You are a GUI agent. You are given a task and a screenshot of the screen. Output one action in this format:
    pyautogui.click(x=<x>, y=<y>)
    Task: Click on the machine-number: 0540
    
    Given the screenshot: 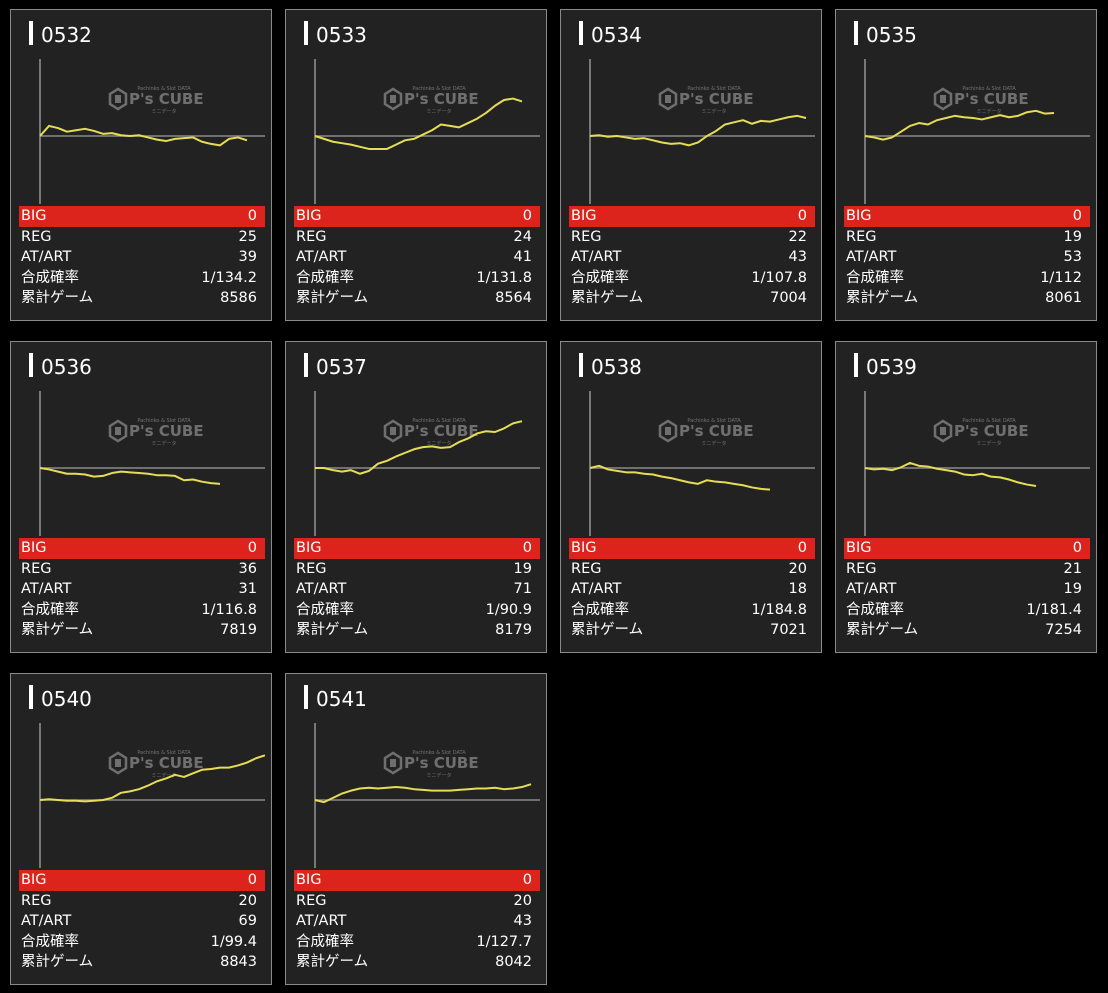 What is the action you would take?
    pyautogui.click(x=66, y=699)
    